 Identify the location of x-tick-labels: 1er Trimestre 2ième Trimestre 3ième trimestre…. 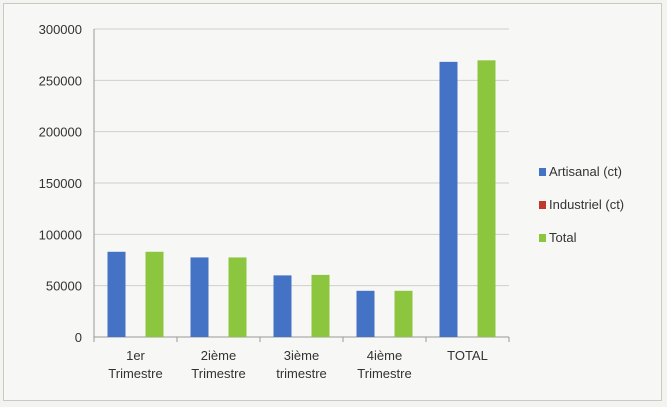
(298, 364).